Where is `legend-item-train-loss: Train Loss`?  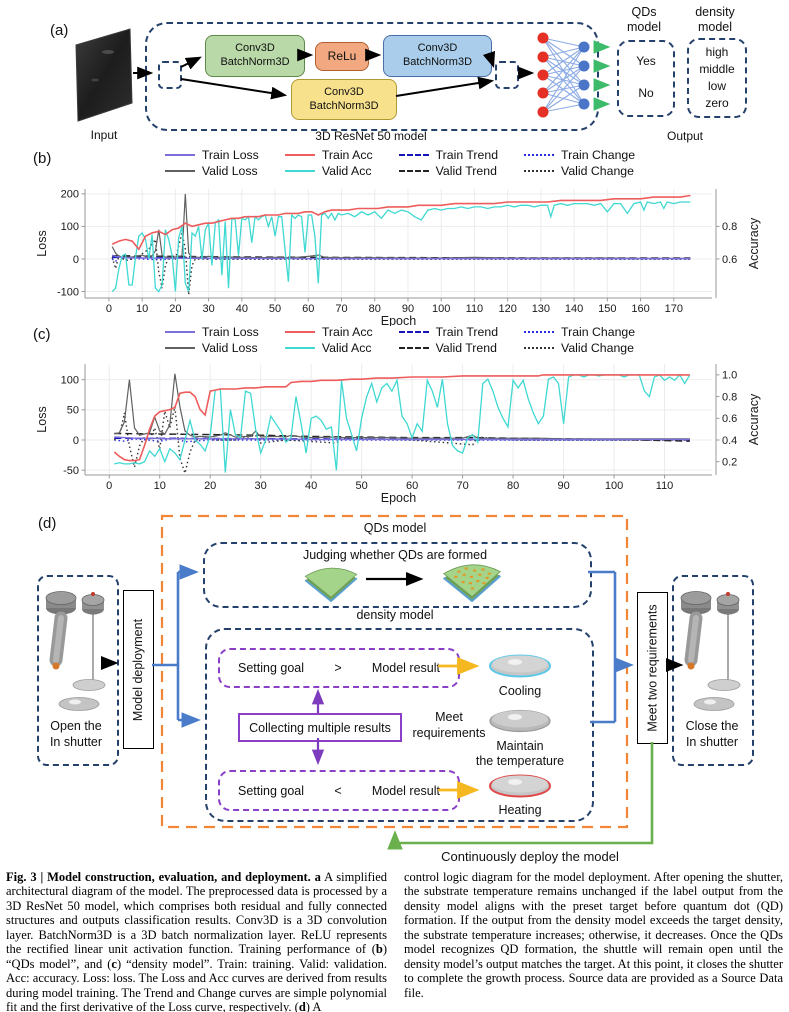 legend-item-train-loss: Train Loss is located at coordinates (211, 154).